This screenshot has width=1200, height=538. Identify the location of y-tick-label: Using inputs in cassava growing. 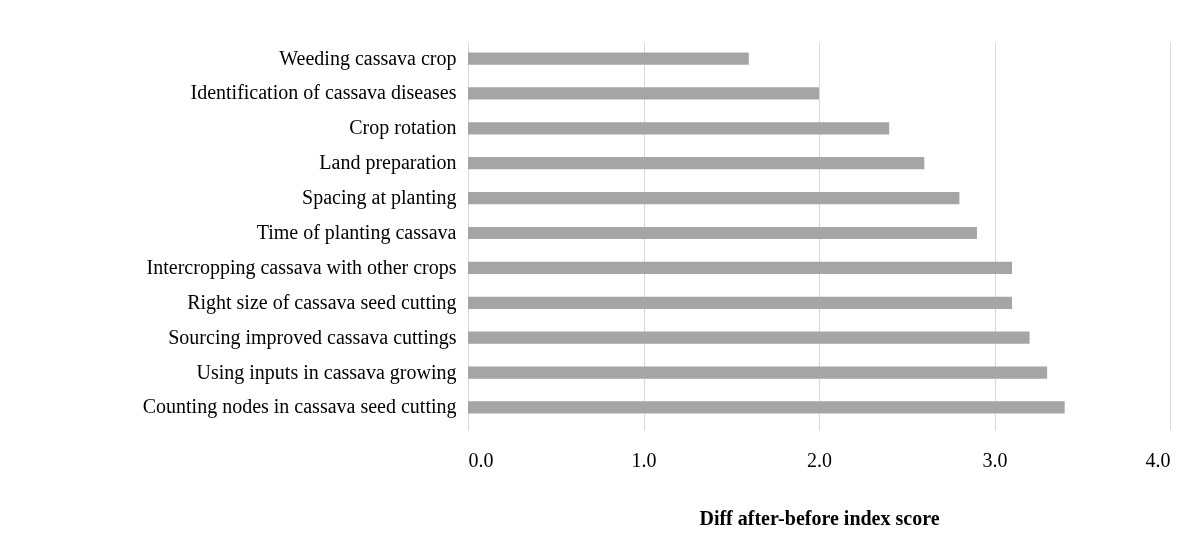
(326, 372).